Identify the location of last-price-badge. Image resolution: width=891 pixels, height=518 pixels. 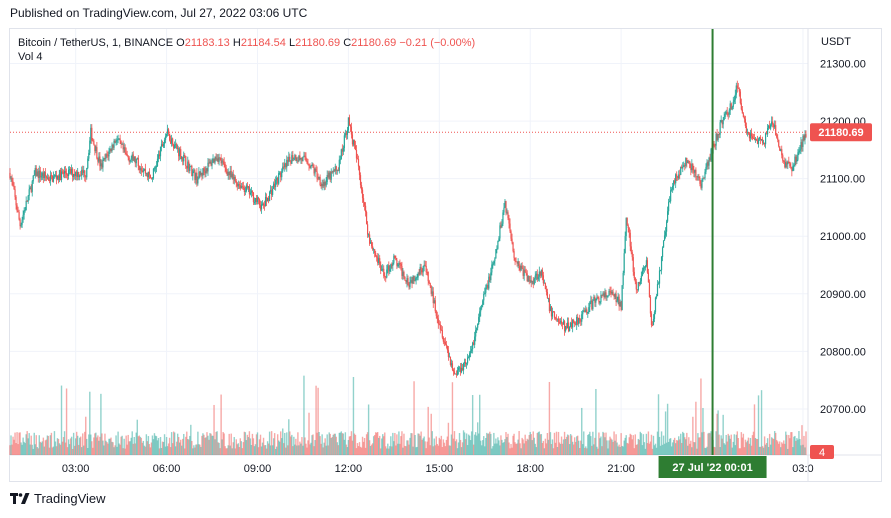
(841, 132).